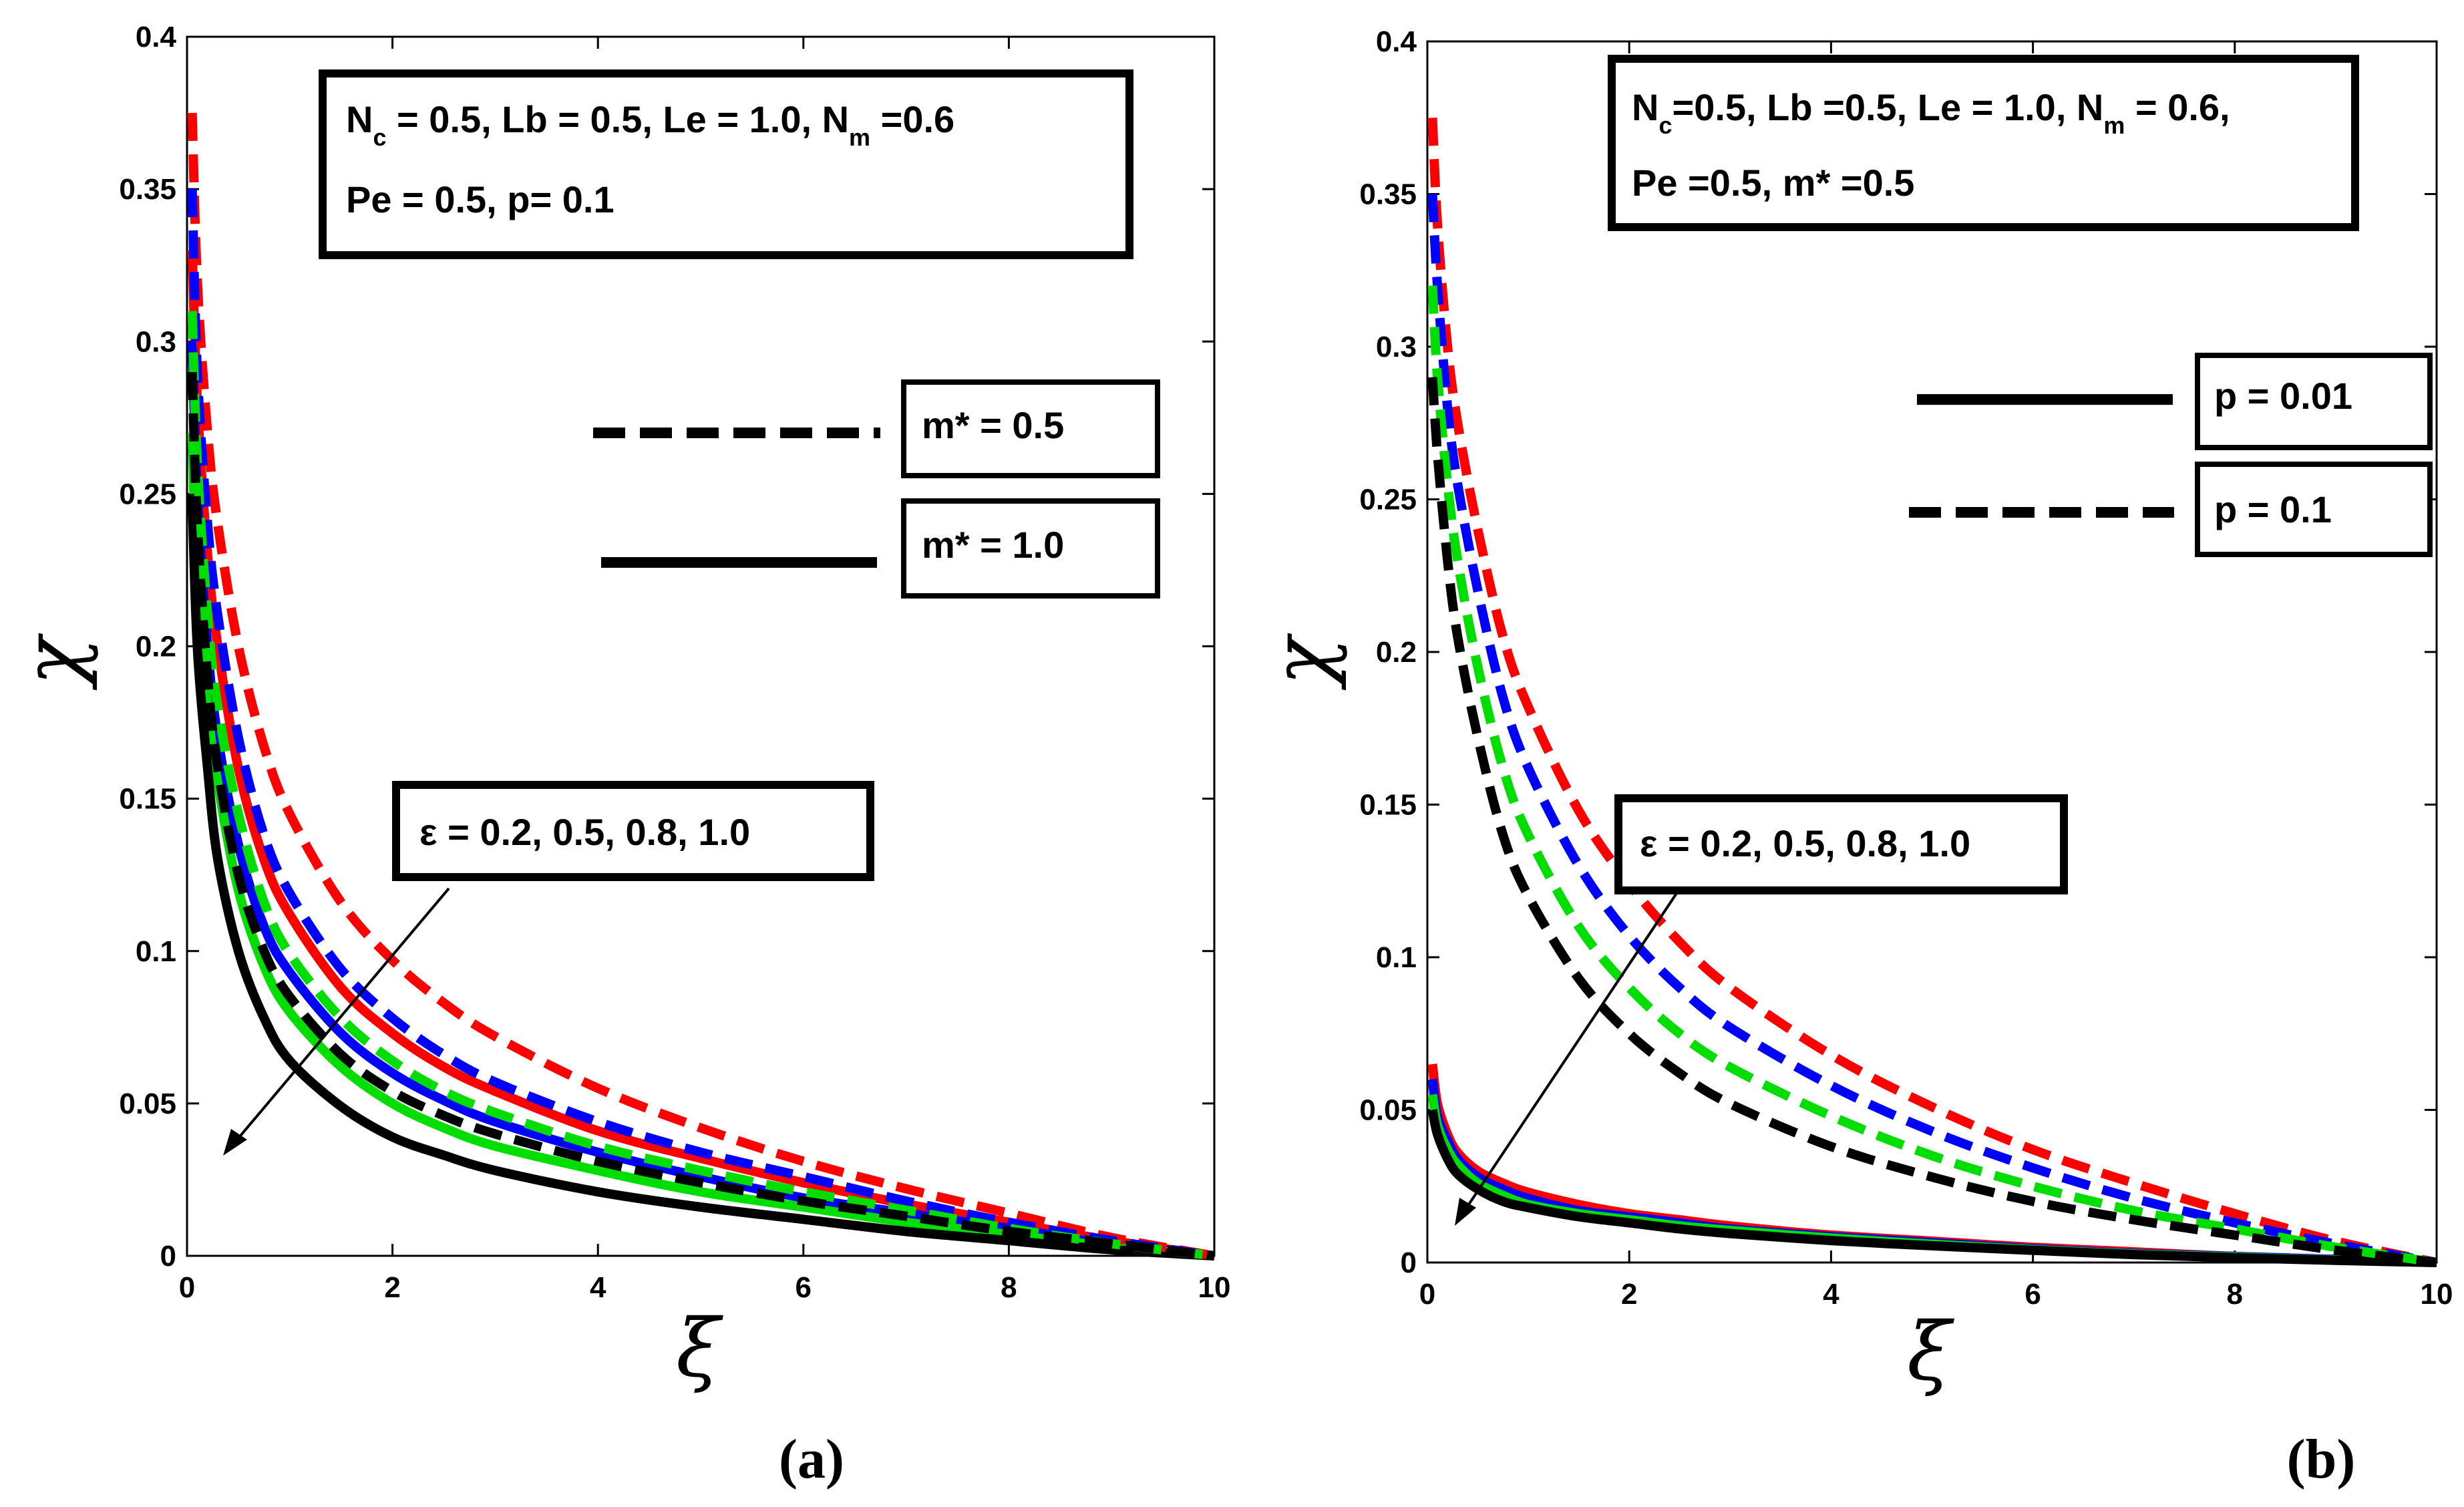  Describe the element at coordinates (876, 489) in the screenshot. I see `panel-a-legend: m* = 0.5 m* = 1.0` at that location.